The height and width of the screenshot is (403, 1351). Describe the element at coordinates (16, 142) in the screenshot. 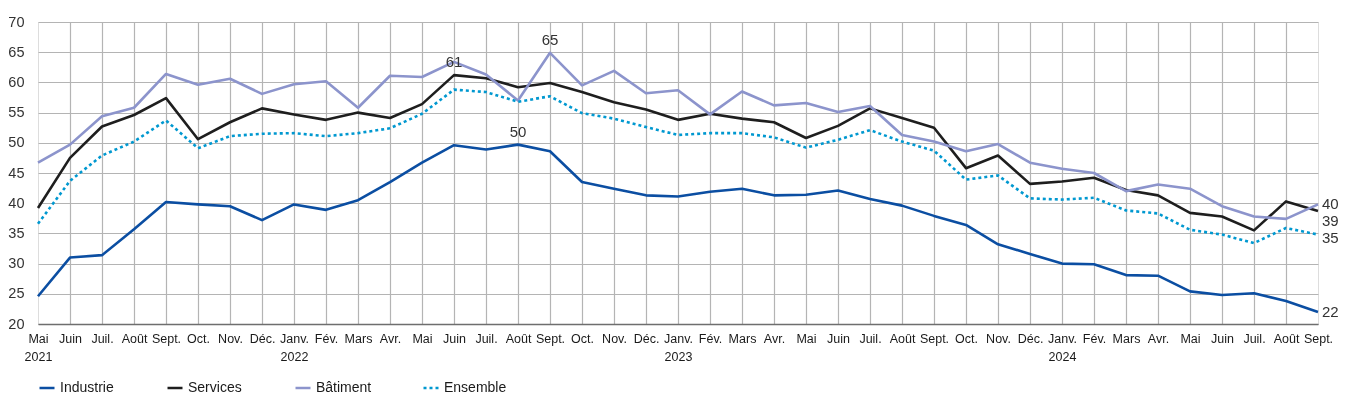

I see `y-tick-label: 50` at that location.